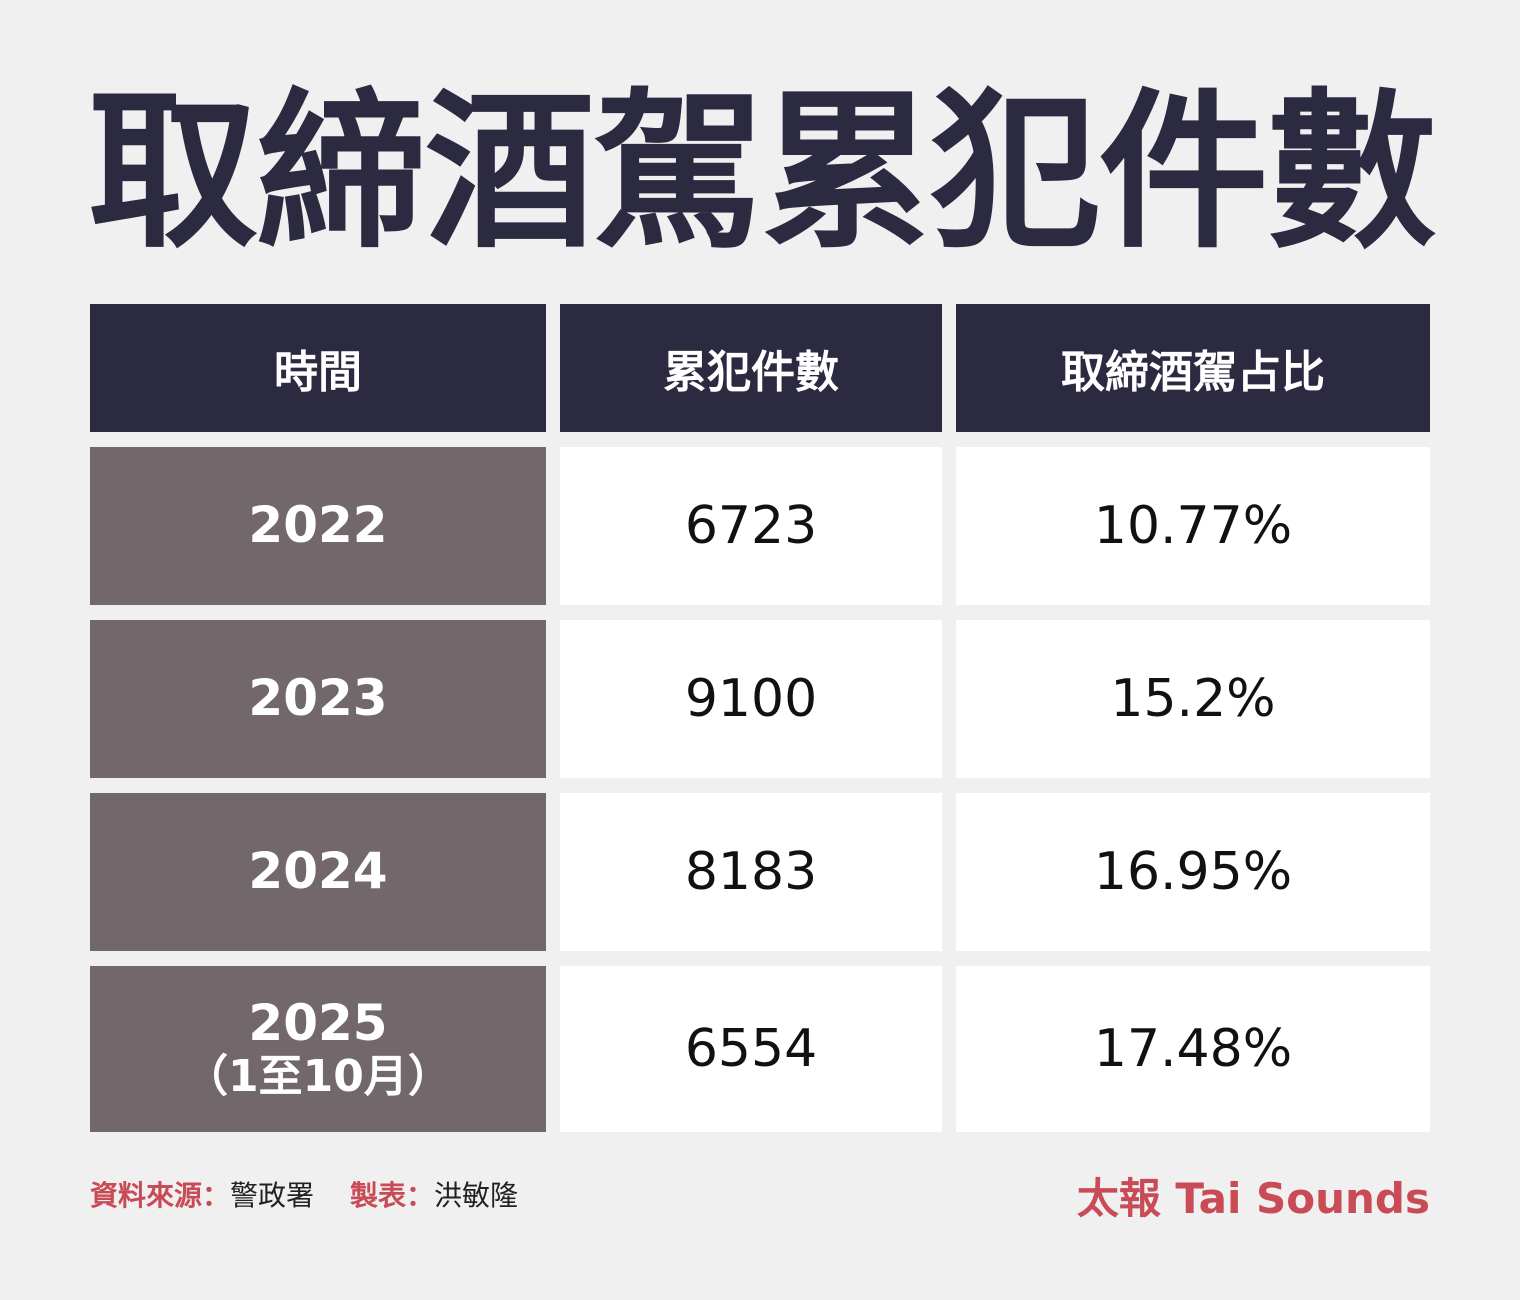 The image size is (1520, 1300). I want to click on year-cell: 2024, so click(318, 872).